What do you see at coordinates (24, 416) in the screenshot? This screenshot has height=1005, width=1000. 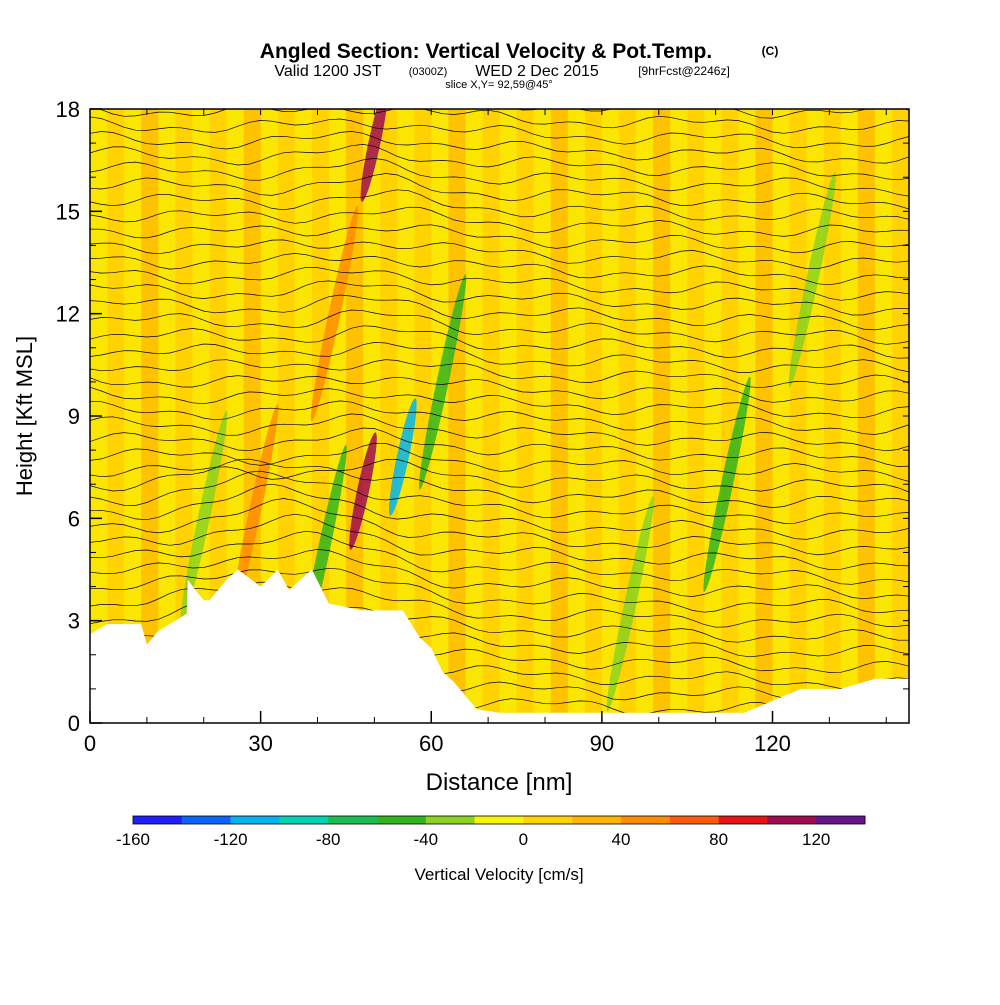 I see `y-axis-label: Height [Kft MSL]` at bounding box center [24, 416].